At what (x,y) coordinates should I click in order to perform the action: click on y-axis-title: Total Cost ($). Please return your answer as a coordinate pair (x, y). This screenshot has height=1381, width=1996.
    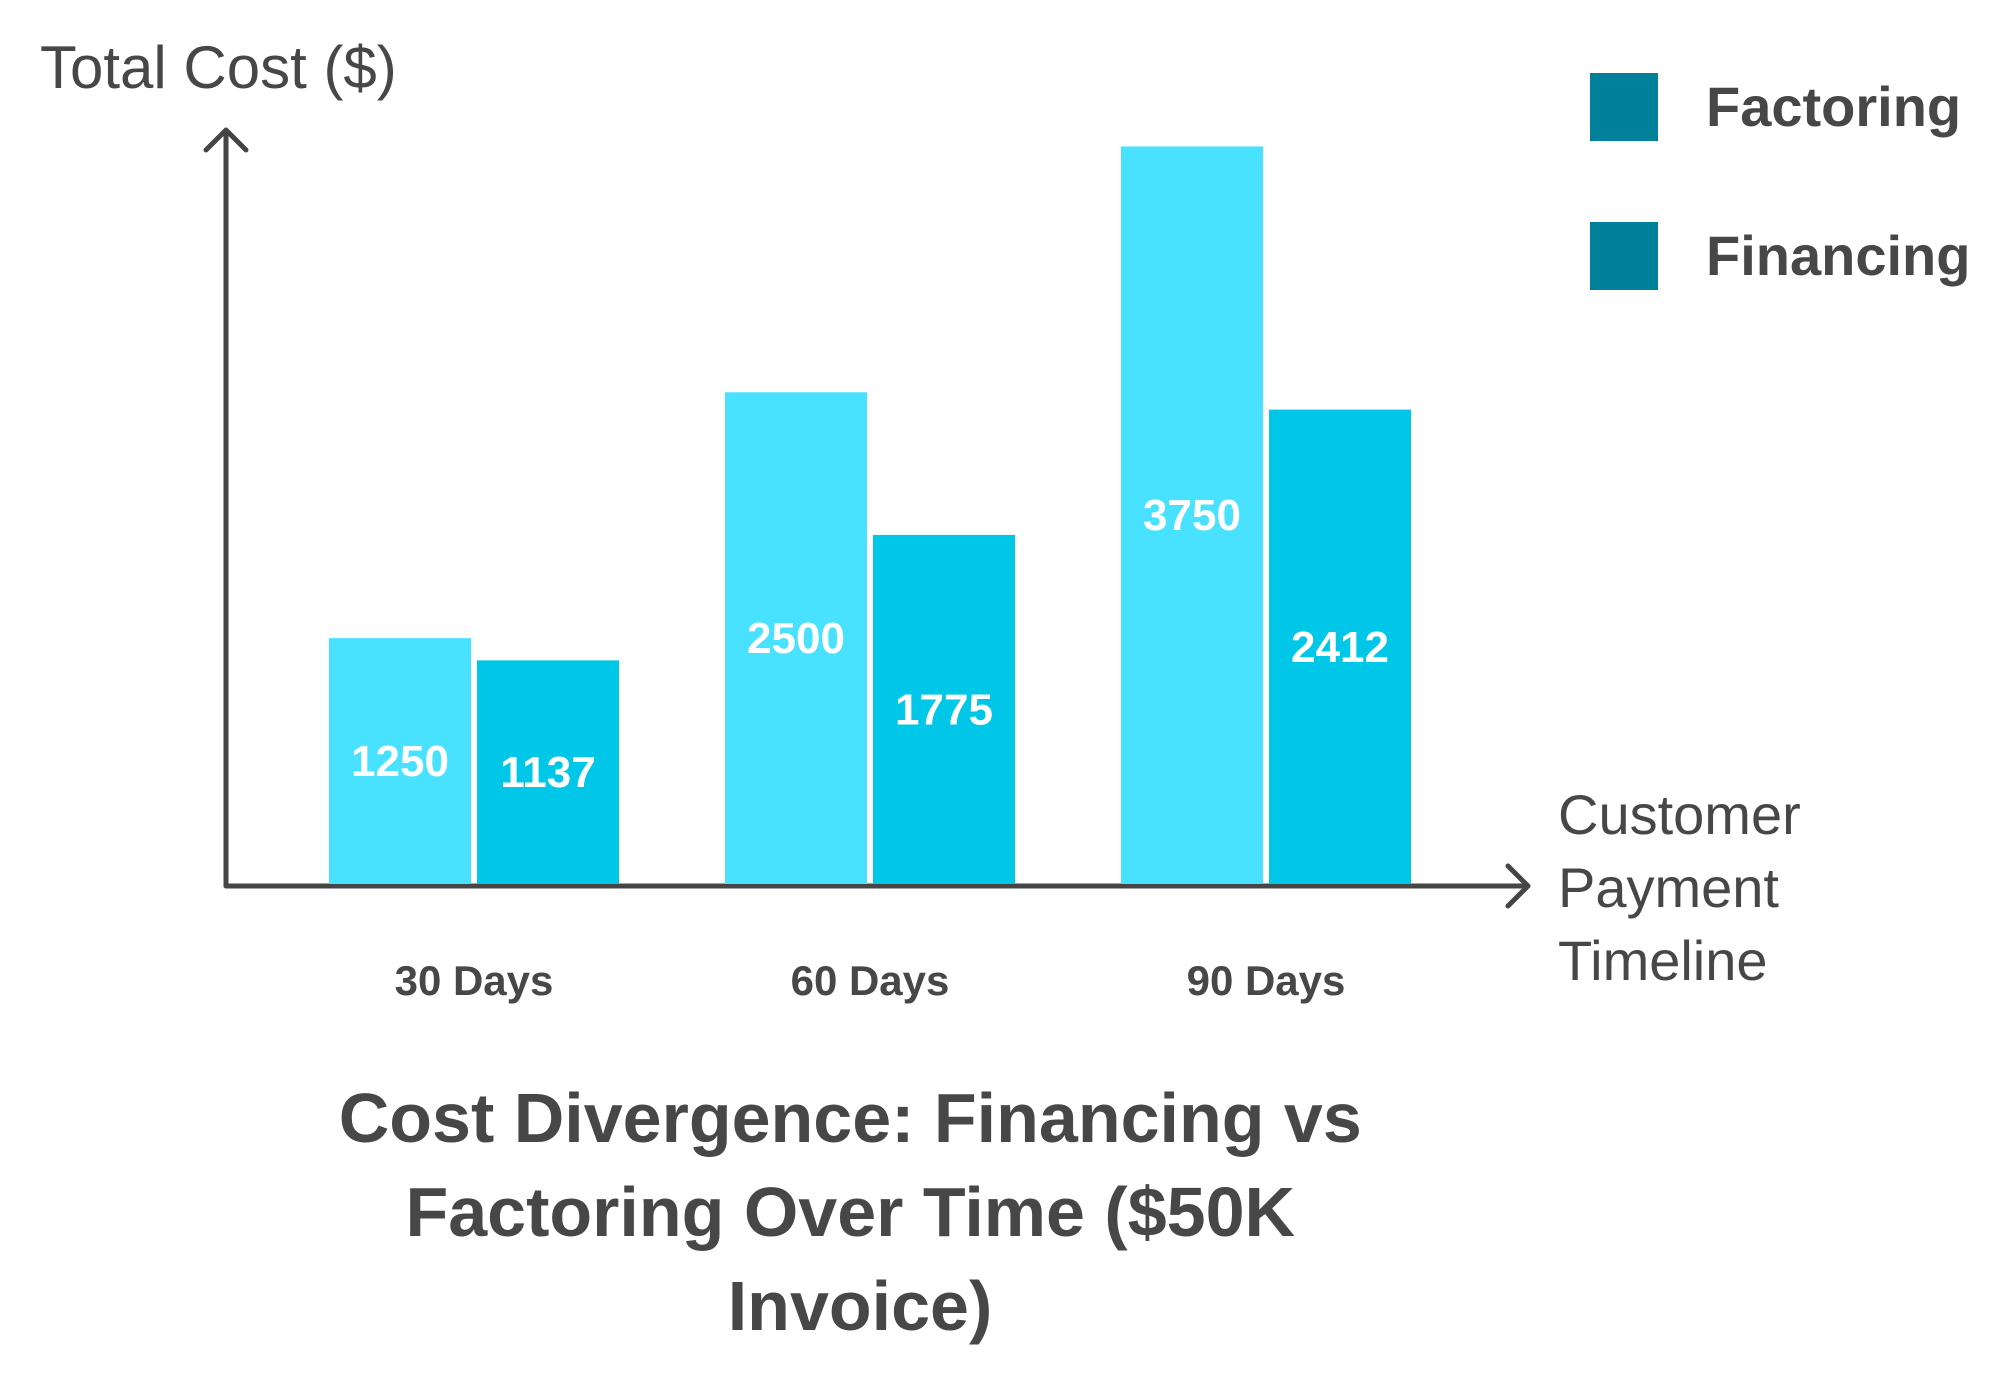
    Looking at the image, I should click on (218, 67).